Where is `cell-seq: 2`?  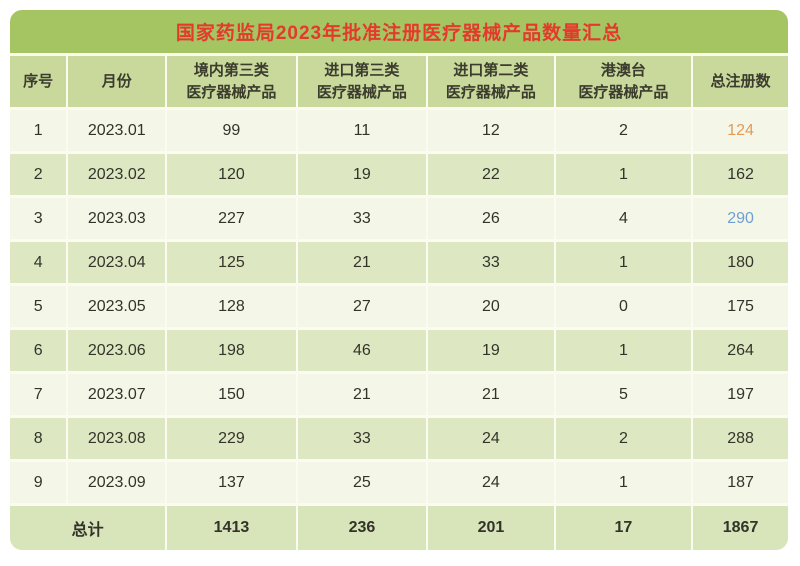 cell-seq: 2 is located at coordinates (38, 174).